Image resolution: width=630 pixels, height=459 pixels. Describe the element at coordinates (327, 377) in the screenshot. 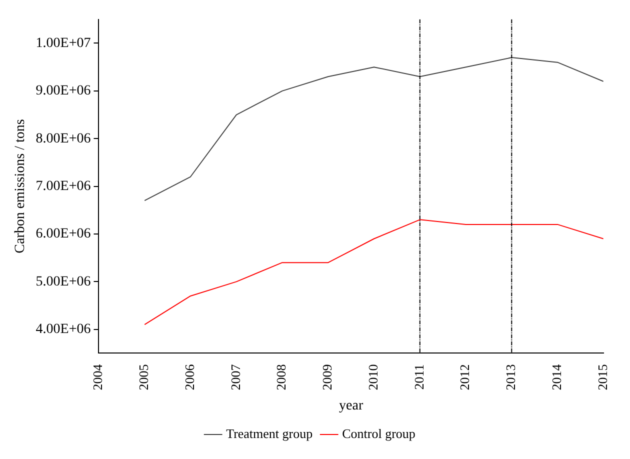

I see `x-tick-label: 2009` at that location.